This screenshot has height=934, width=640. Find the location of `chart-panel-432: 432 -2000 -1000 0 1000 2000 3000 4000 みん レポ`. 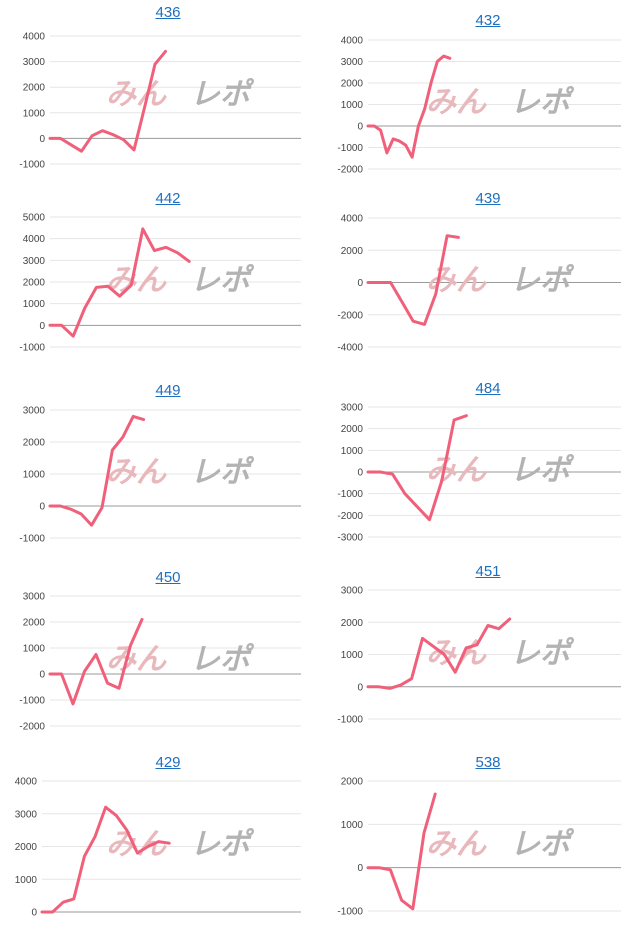

chart-panel-432: 432 -2000 -1000 0 1000 2000 3000 4000 みん レポ is located at coordinates (487, 102).